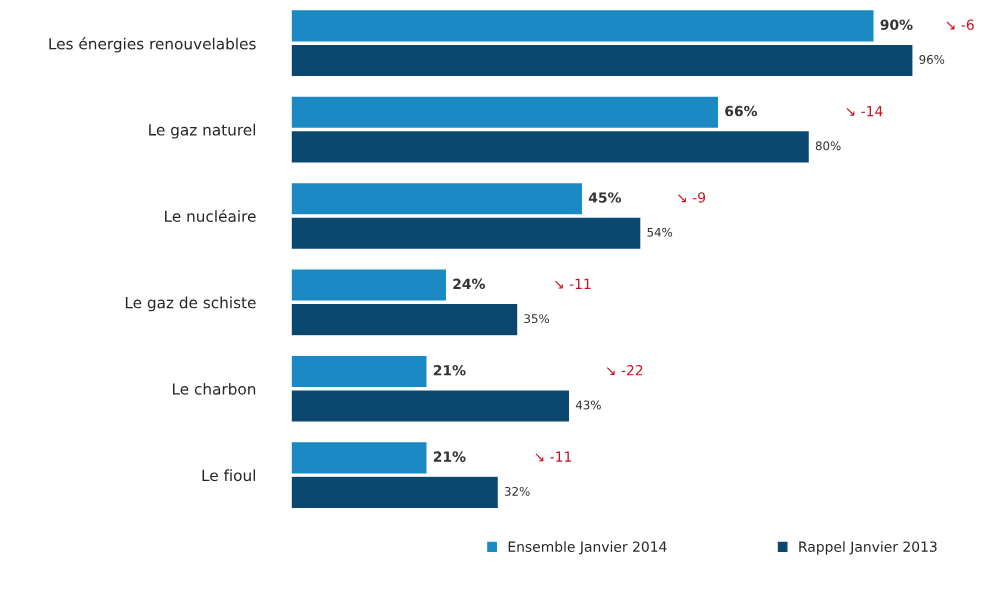 The image size is (1004, 589). What do you see at coordinates (692, 197) in the screenshot?
I see `annotation: ↘ -9` at bounding box center [692, 197].